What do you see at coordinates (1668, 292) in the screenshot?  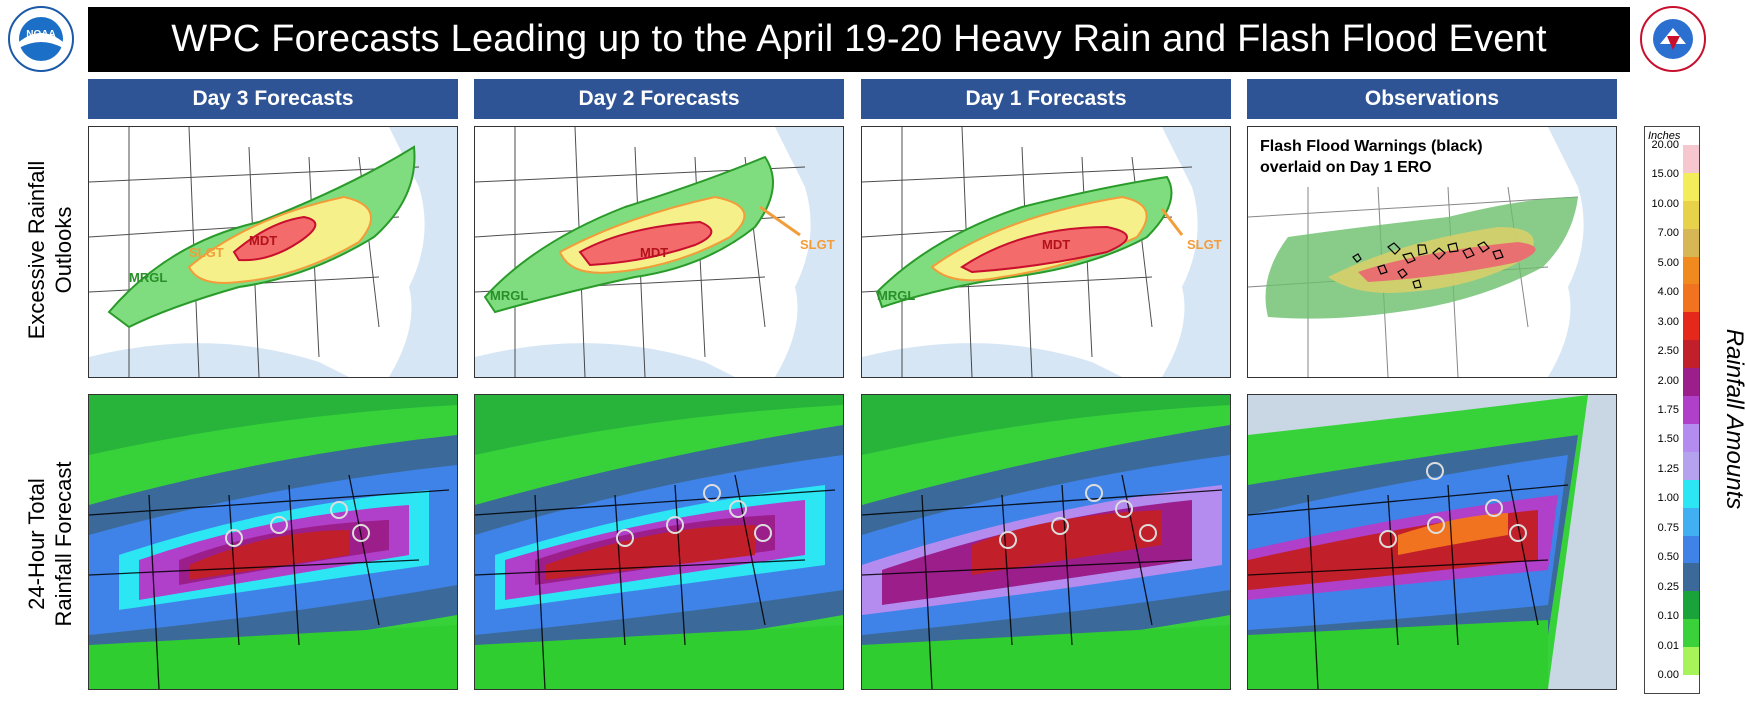 I see `legend-tick-label: 4.00` at bounding box center [1668, 292].